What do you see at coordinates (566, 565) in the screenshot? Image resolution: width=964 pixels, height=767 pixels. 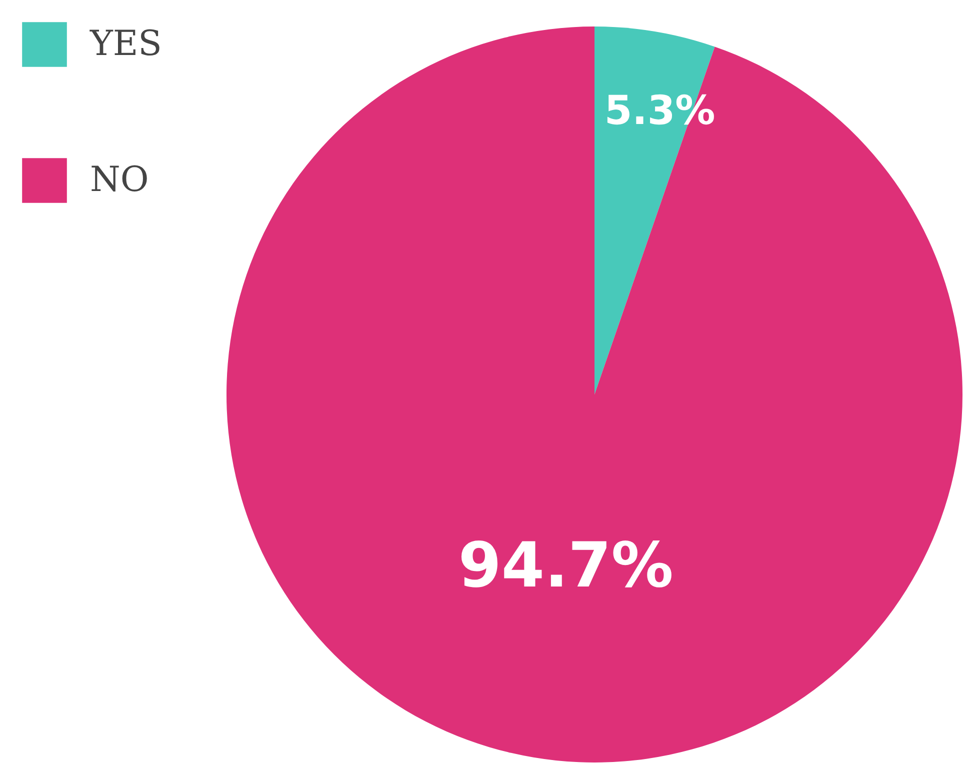 I see `data-label: 94.7%` at bounding box center [566, 565].